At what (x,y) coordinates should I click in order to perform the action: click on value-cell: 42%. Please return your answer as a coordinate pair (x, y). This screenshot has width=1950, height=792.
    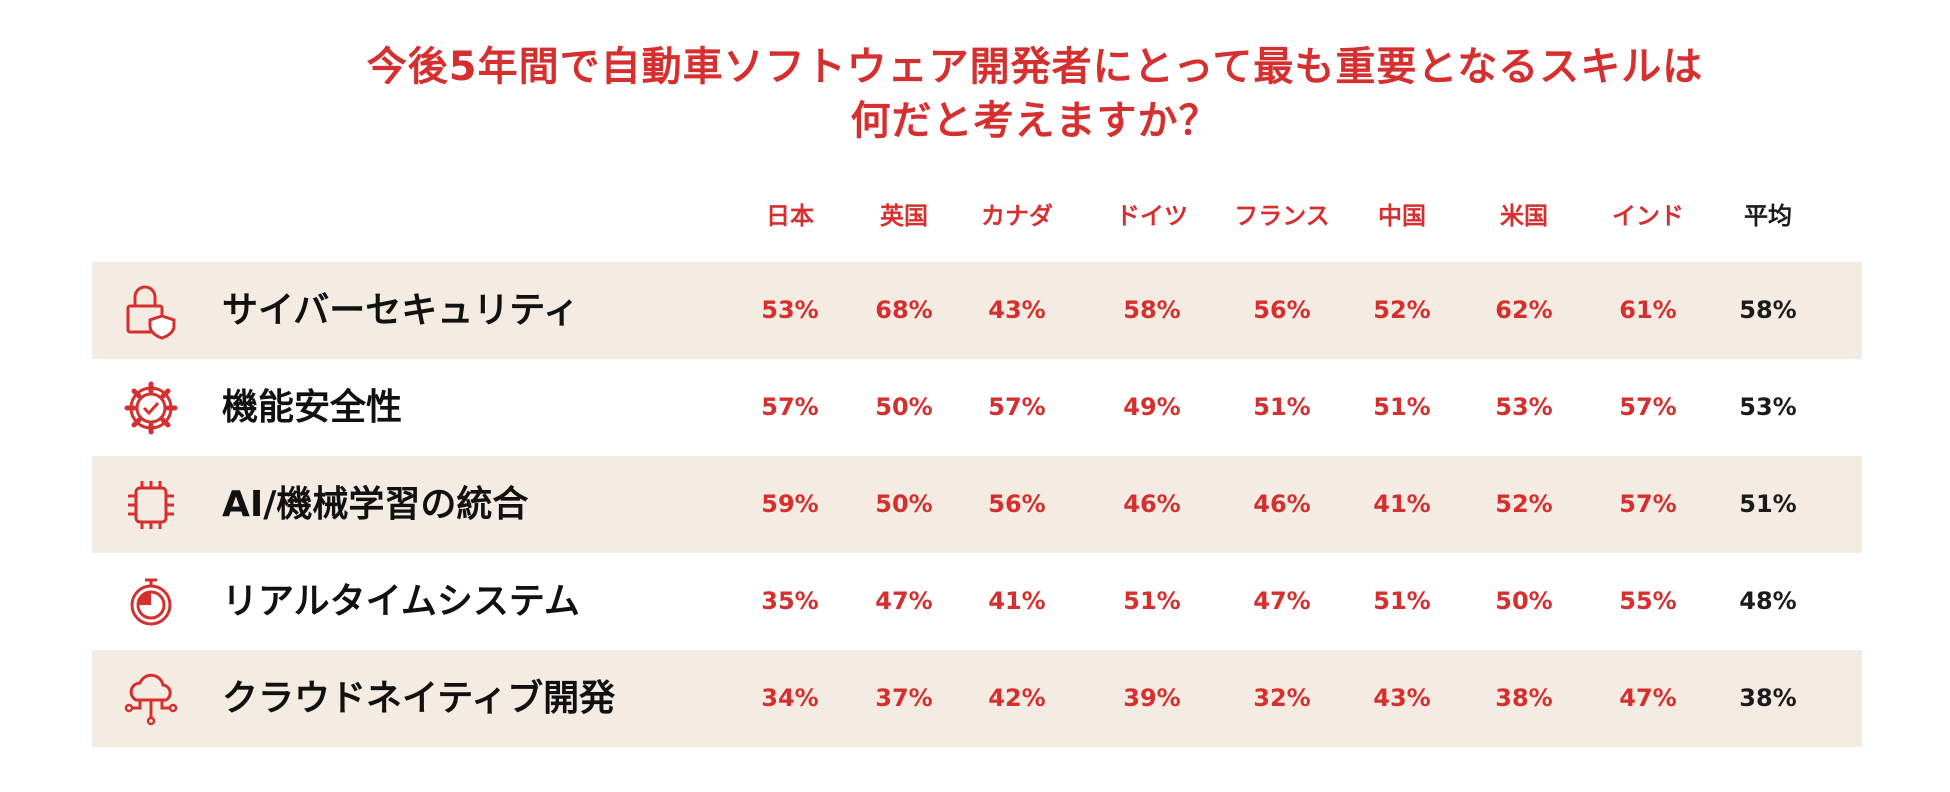
    Looking at the image, I should click on (1017, 698).